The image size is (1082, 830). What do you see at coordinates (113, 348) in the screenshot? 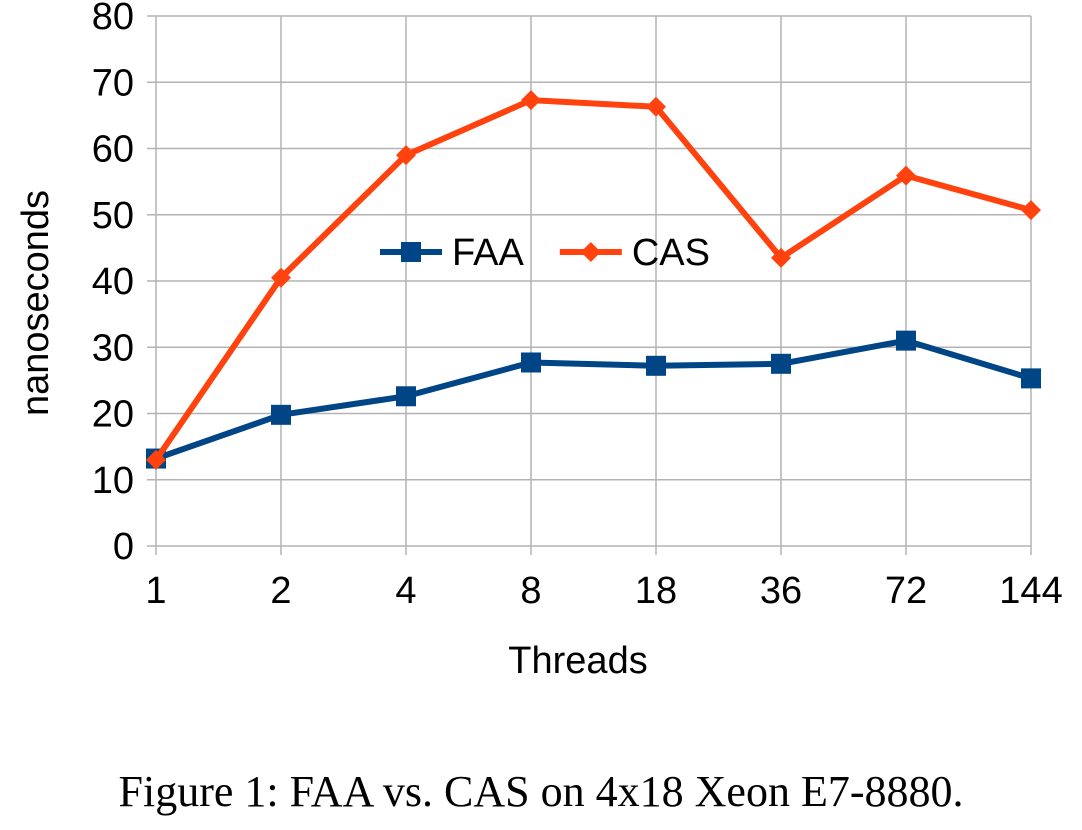
I see `y-tick-label: 30` at bounding box center [113, 348].